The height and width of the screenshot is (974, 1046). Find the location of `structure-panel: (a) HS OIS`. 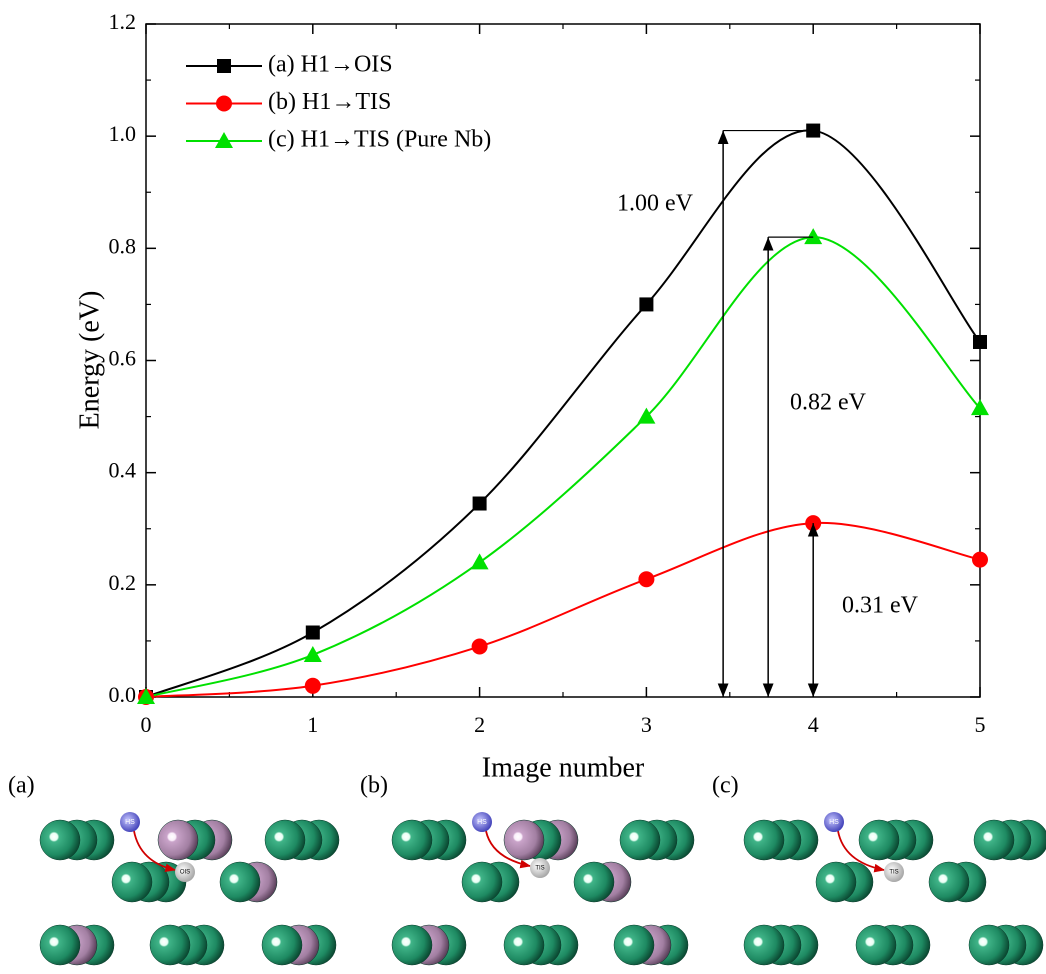

structure-panel: (a) HS OIS is located at coordinates (174, 869).